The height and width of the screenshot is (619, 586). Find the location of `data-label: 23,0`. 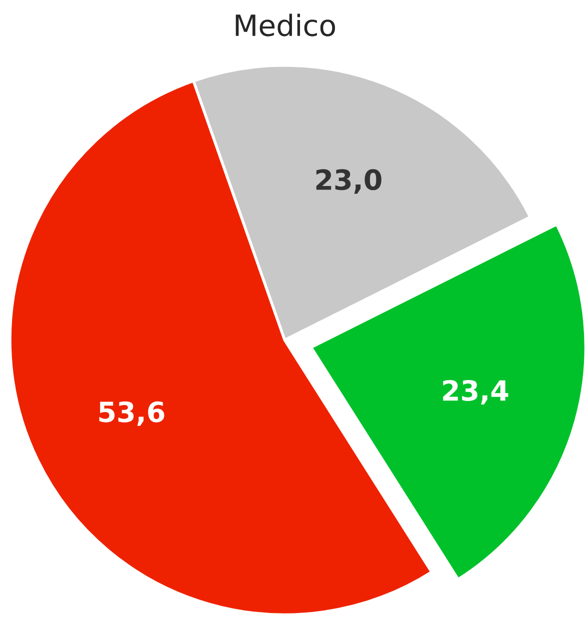

data-label: 23,0 is located at coordinates (349, 181).